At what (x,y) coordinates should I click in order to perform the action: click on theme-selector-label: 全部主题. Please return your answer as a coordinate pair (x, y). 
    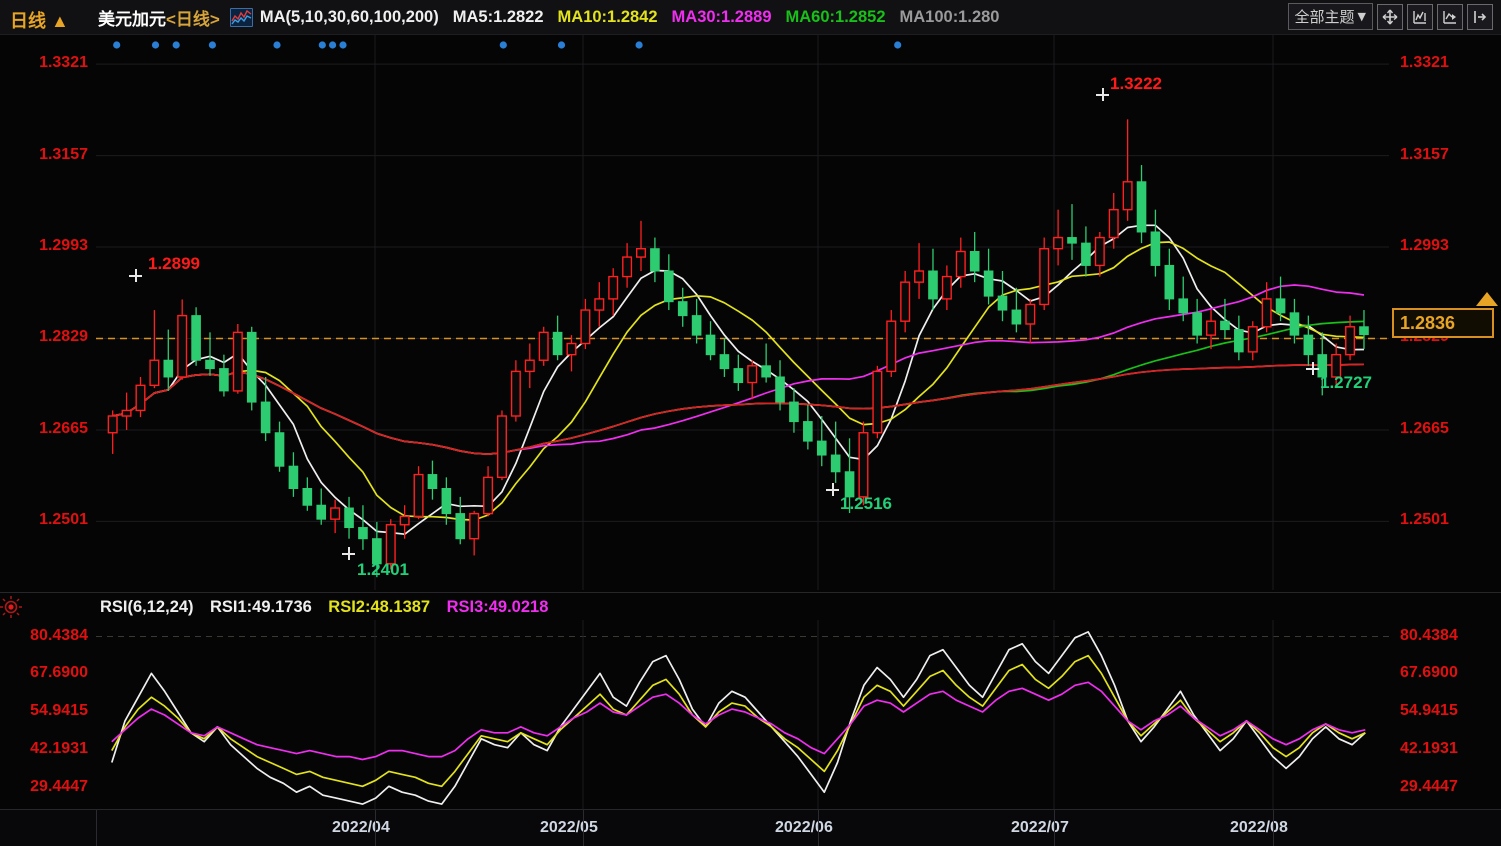
    Looking at the image, I should click on (1324, 17).